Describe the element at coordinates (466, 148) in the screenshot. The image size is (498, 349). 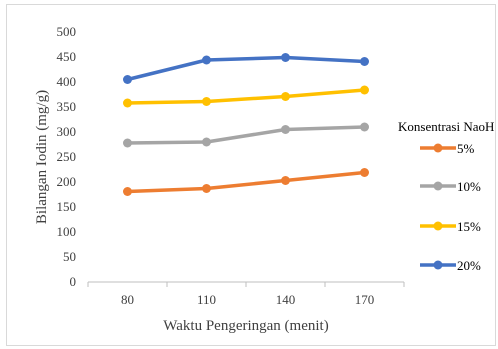
I see `legend-label: 5%` at that location.